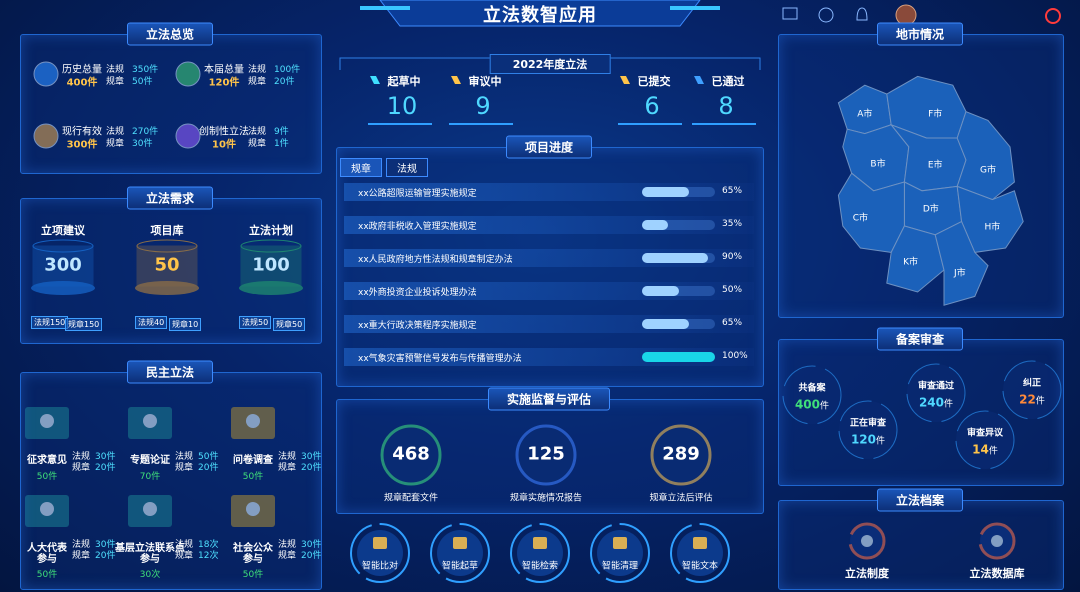 This screenshot has height=592, width=1080. Describe the element at coordinates (407, 167) in the screenshot. I see `progress-tab: 法规` at that location.